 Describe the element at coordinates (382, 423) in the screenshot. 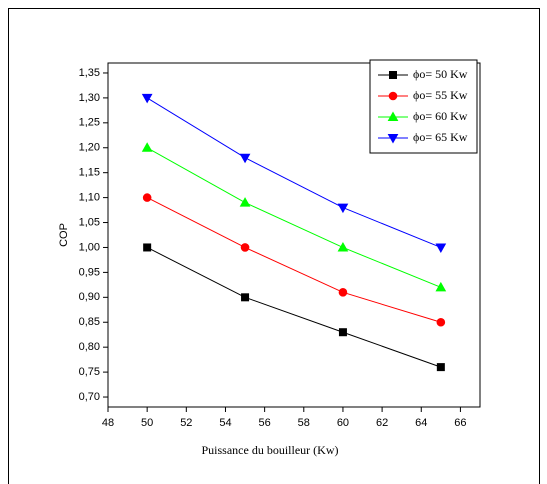

I see `x-tick-label: 62` at that location.